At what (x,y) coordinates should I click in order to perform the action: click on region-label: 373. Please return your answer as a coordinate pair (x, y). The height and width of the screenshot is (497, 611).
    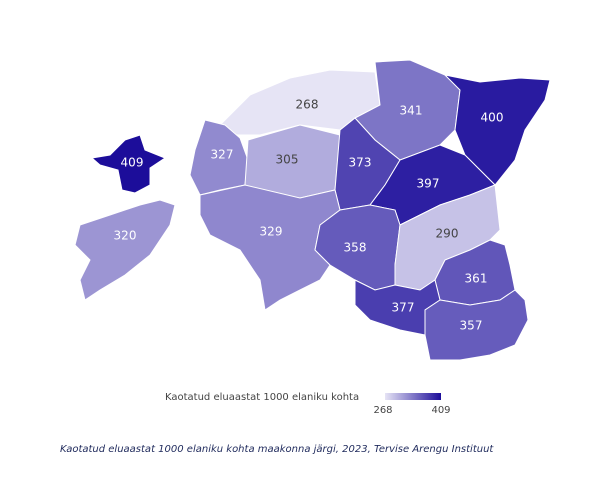
    Looking at the image, I should click on (360, 163).